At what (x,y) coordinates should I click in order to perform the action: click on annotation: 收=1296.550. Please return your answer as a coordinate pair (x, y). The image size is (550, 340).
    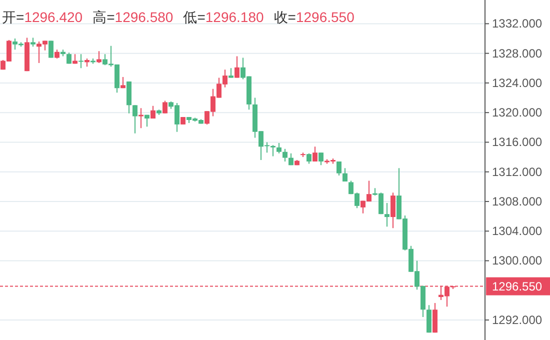
    Looking at the image, I should click on (314, 17).